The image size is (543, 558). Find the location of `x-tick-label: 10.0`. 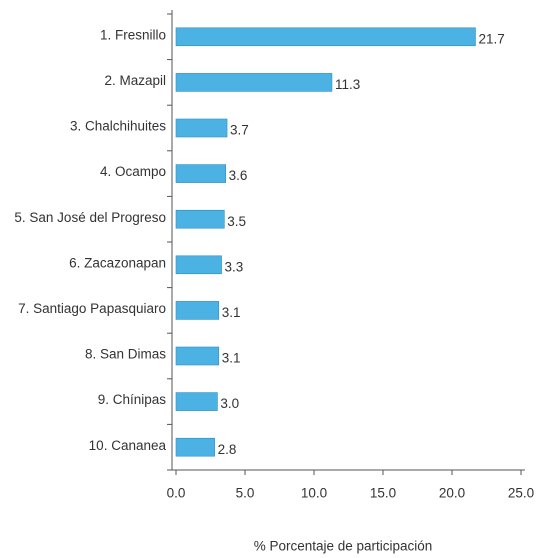

x-tick-label: 10.0 is located at coordinates (314, 493).